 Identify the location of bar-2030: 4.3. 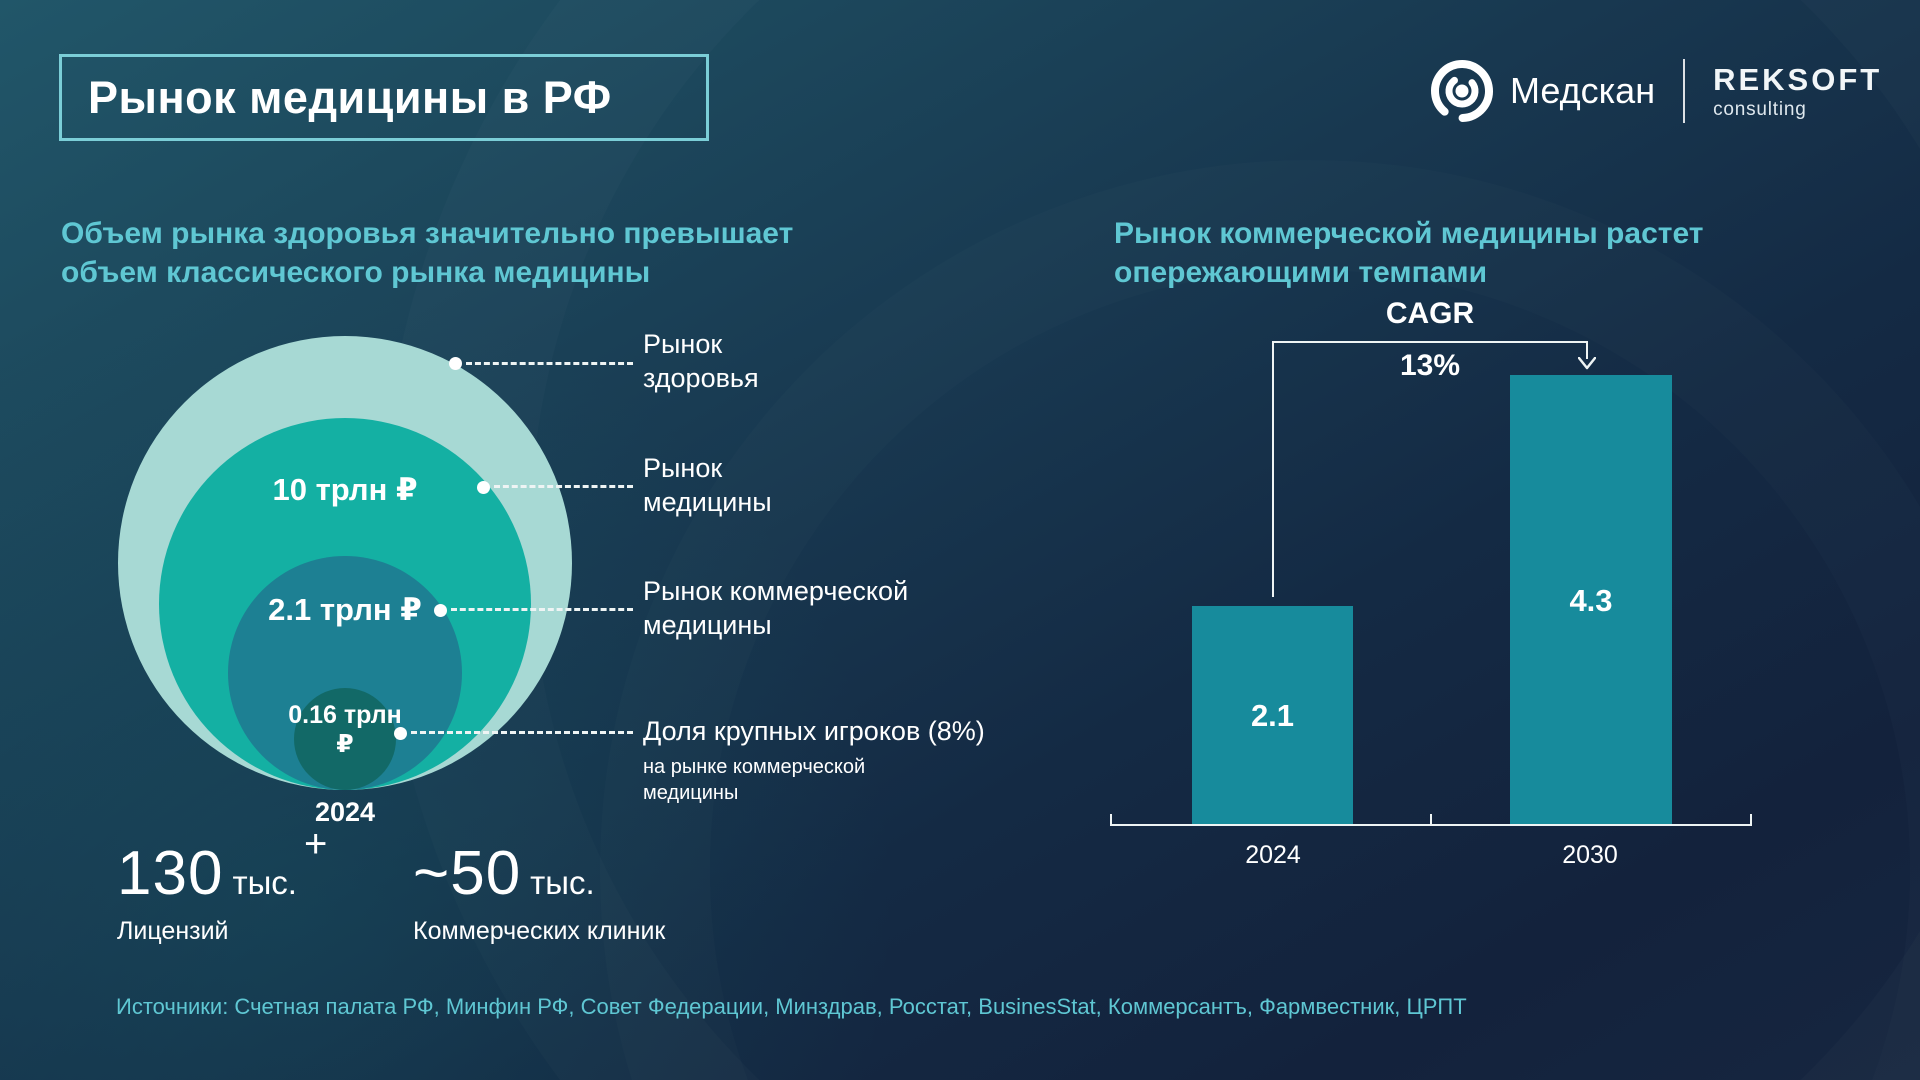
(1591, 600).